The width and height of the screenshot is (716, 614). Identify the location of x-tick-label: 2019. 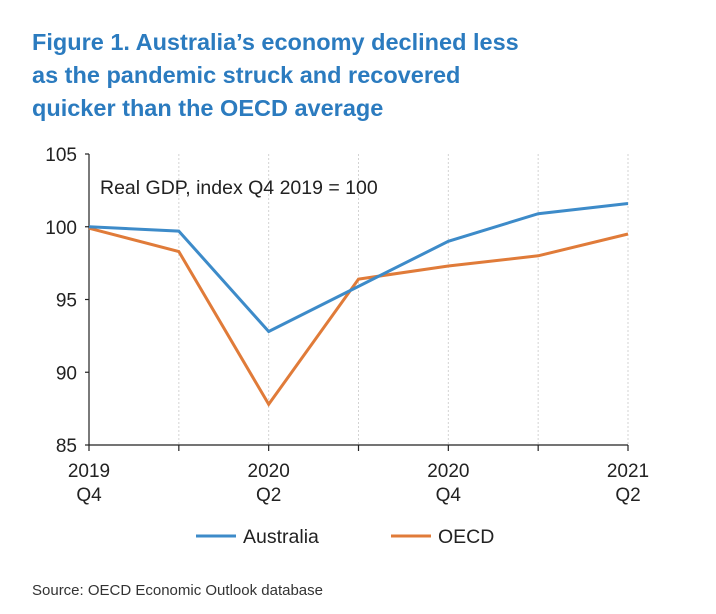
(89, 471).